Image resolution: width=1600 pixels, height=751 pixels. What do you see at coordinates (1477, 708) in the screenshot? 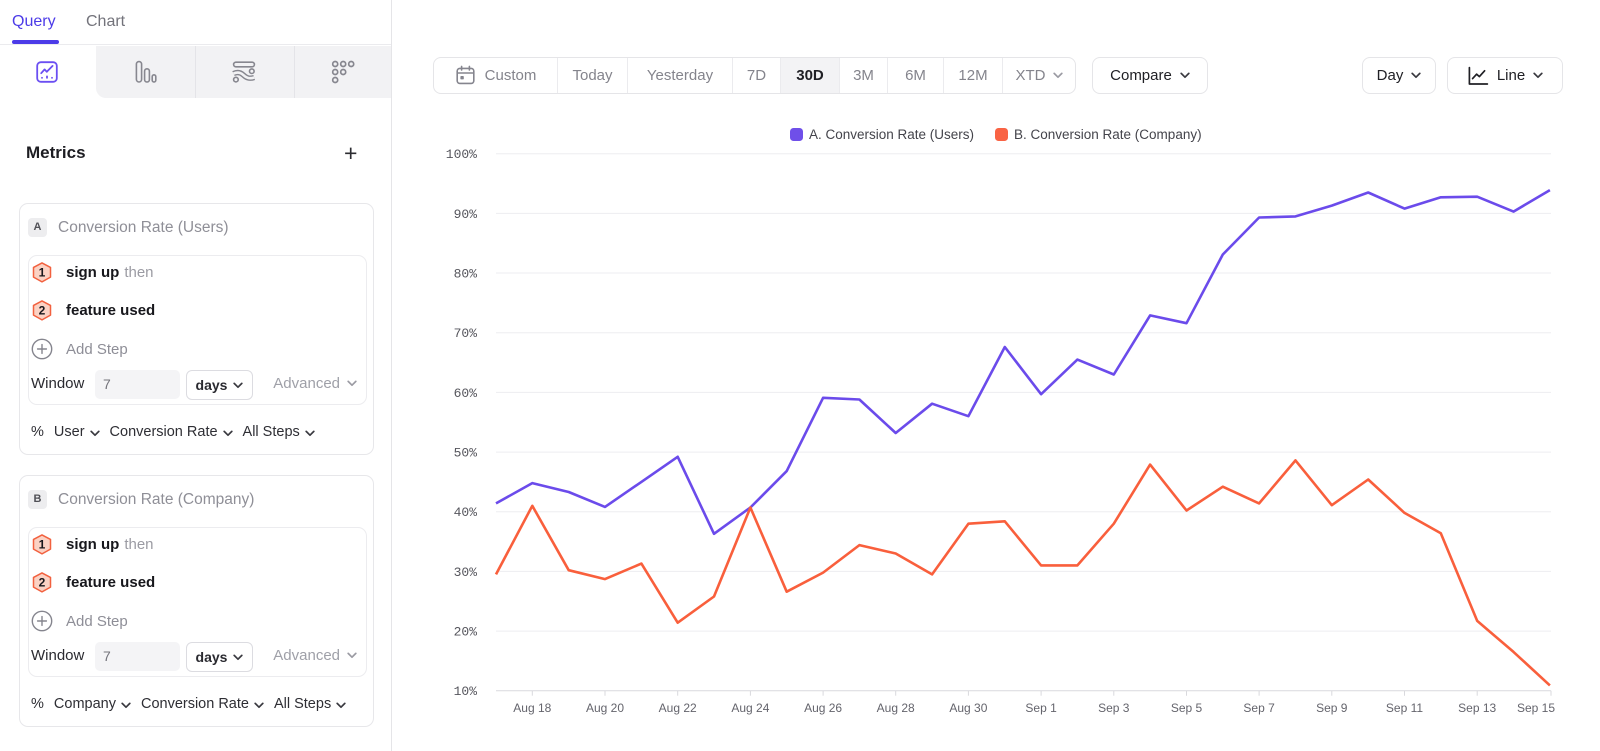
I see `svg-text: Sep 13` at bounding box center [1477, 708].